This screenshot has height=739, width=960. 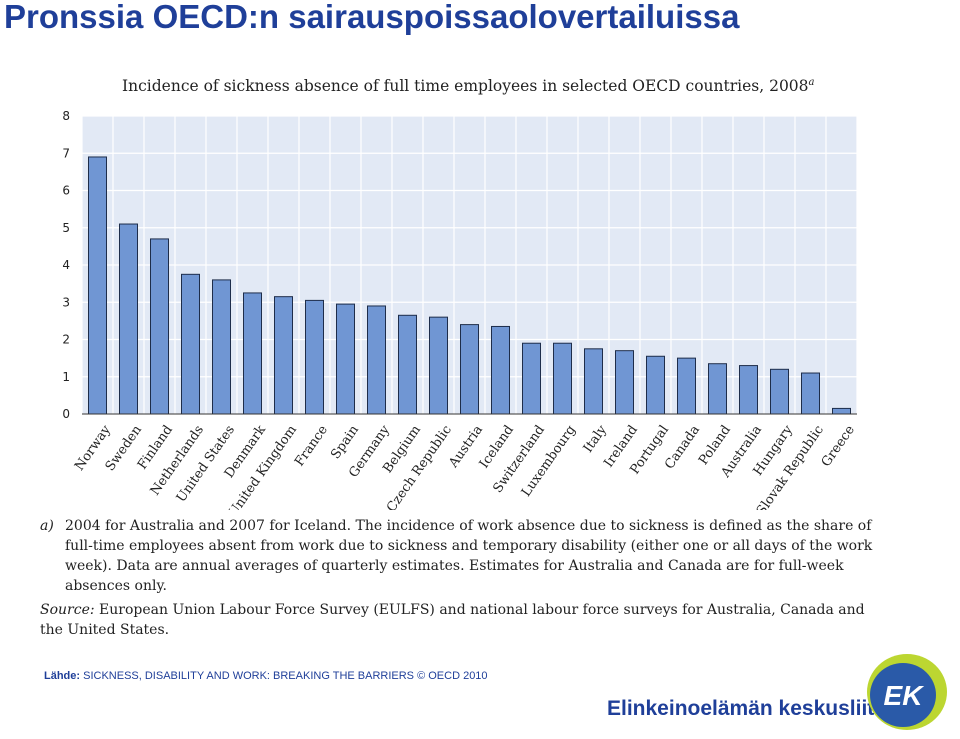 I want to click on y-tick-label: 7, so click(x=66, y=153).